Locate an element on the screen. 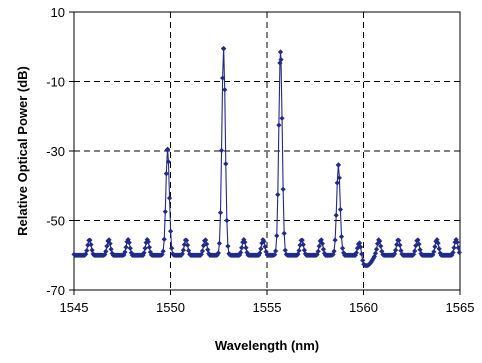 The image size is (482, 363). x-axis-ticks: 1545 1550 1555 1560 1565 is located at coordinates (267, 302).